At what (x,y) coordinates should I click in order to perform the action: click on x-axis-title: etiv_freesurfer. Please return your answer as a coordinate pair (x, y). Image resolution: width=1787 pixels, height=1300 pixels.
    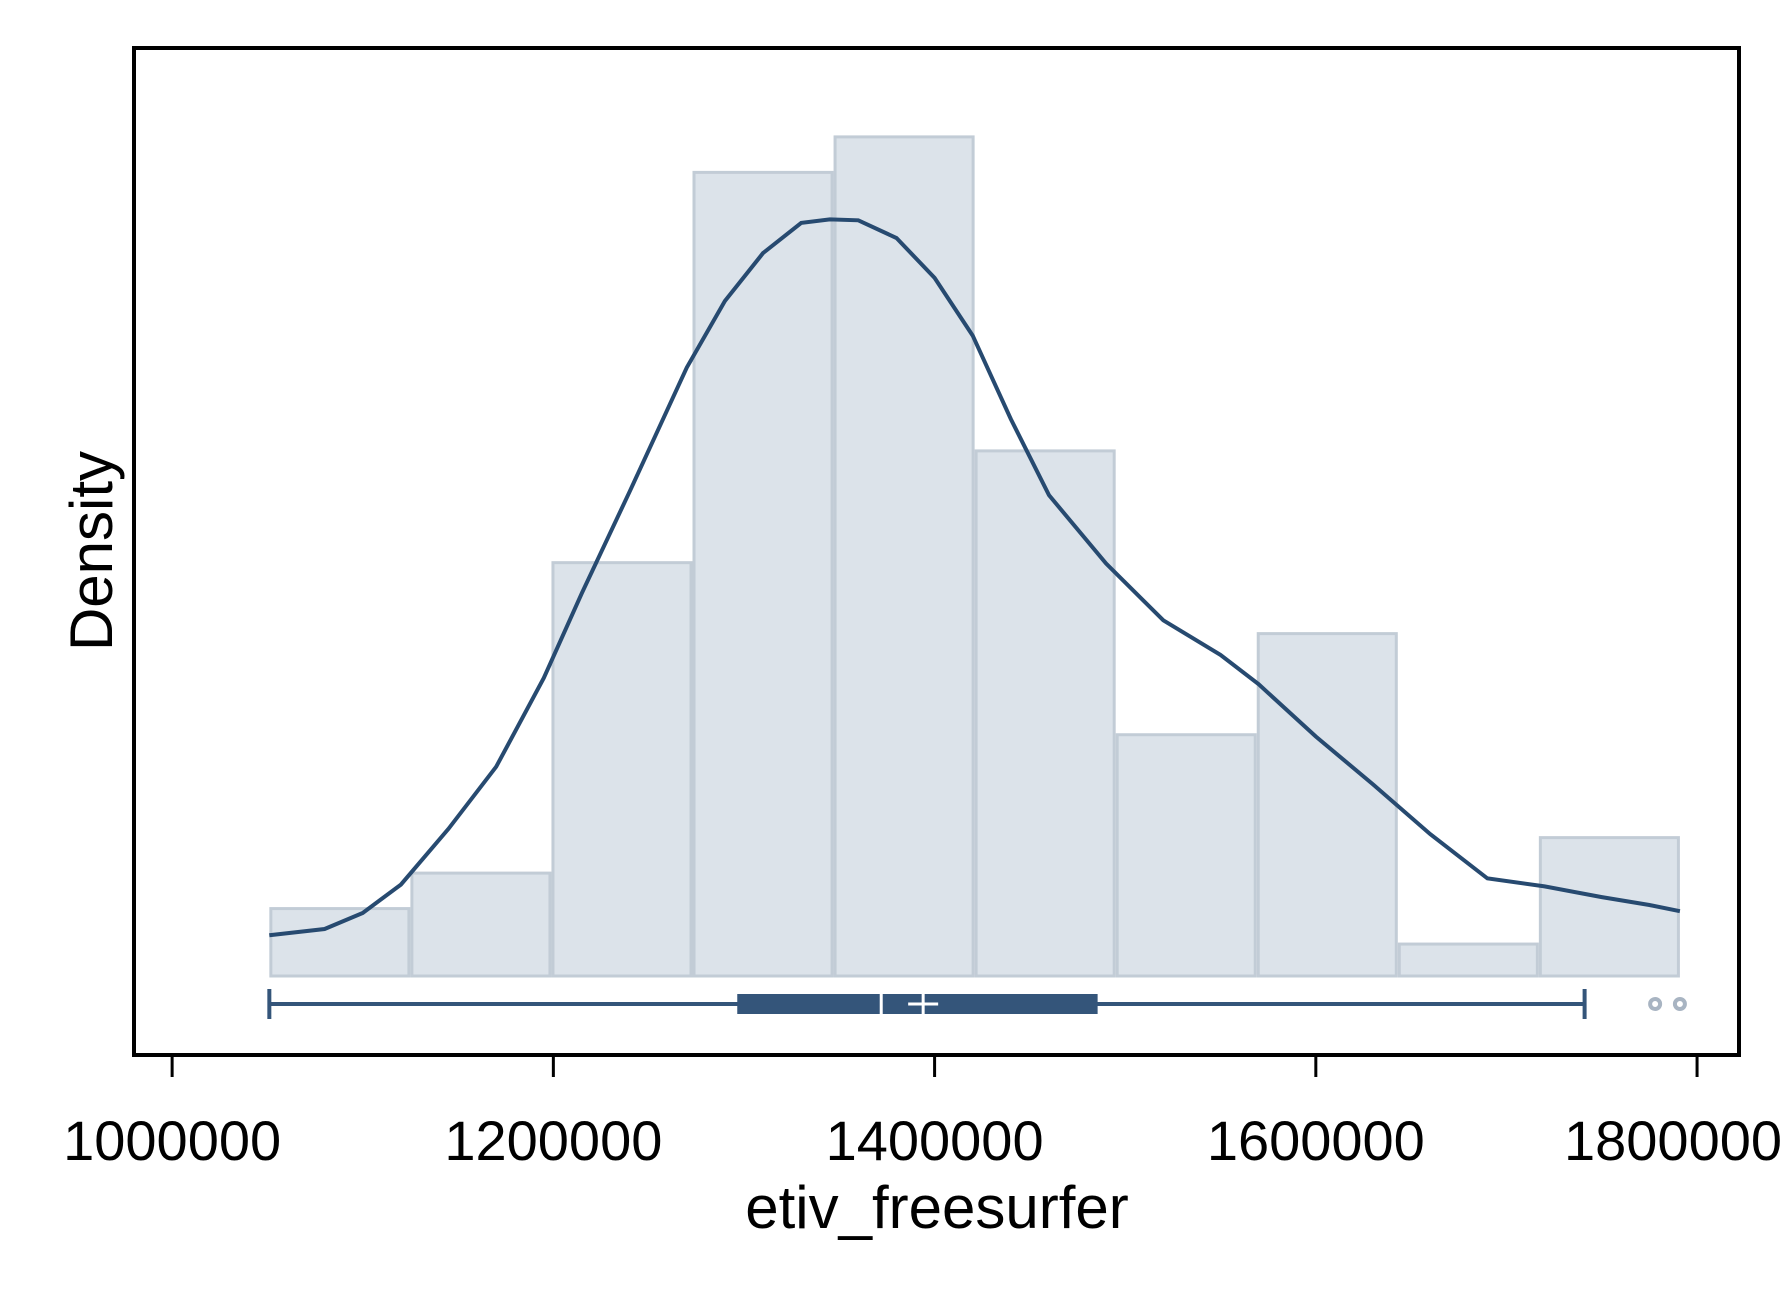
    Looking at the image, I should click on (937, 1207).